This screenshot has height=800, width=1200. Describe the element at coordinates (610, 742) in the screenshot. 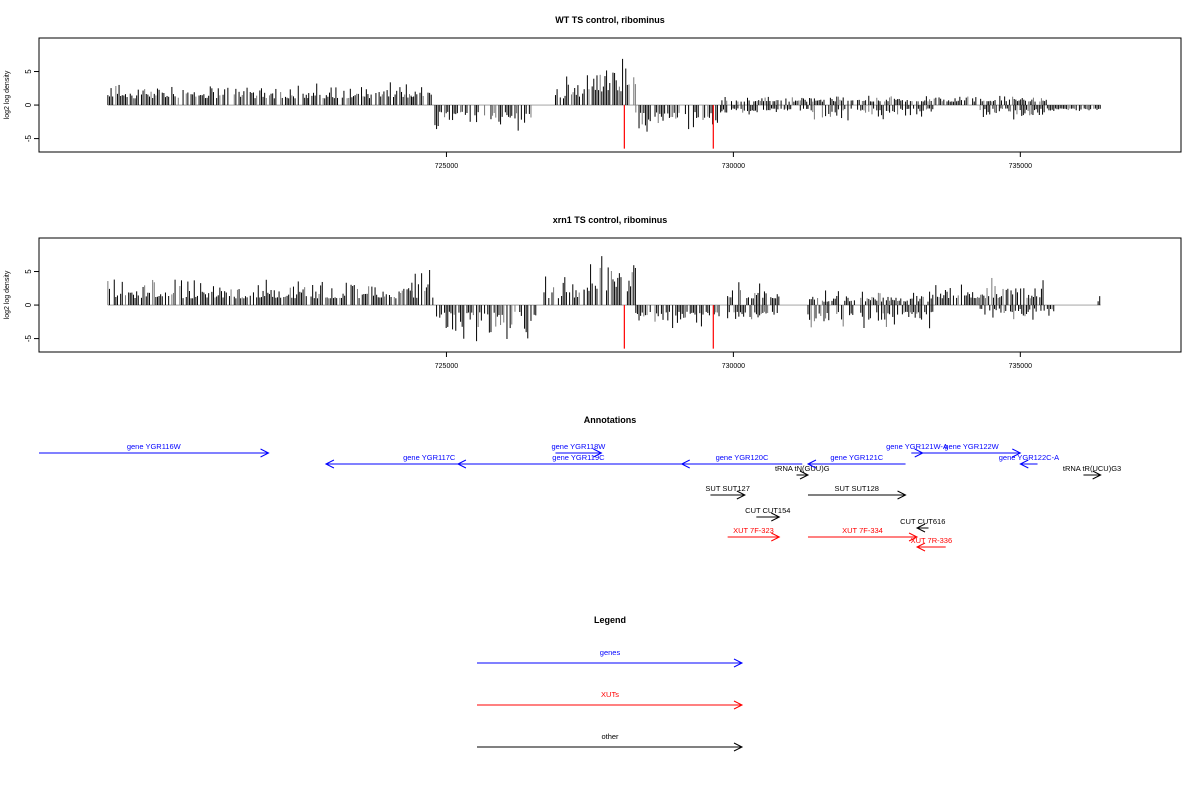

I see `legend-entry: other` at that location.